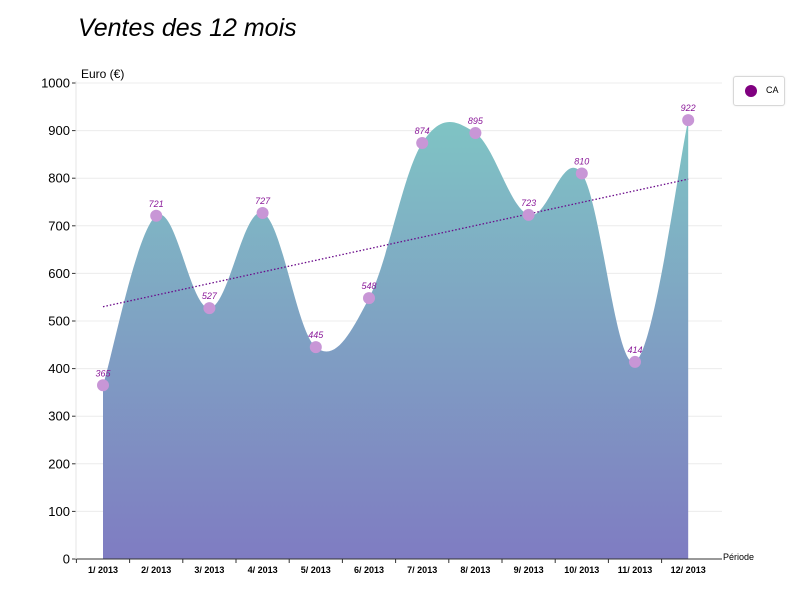  I want to click on y-tick-label: 600, so click(59, 273).